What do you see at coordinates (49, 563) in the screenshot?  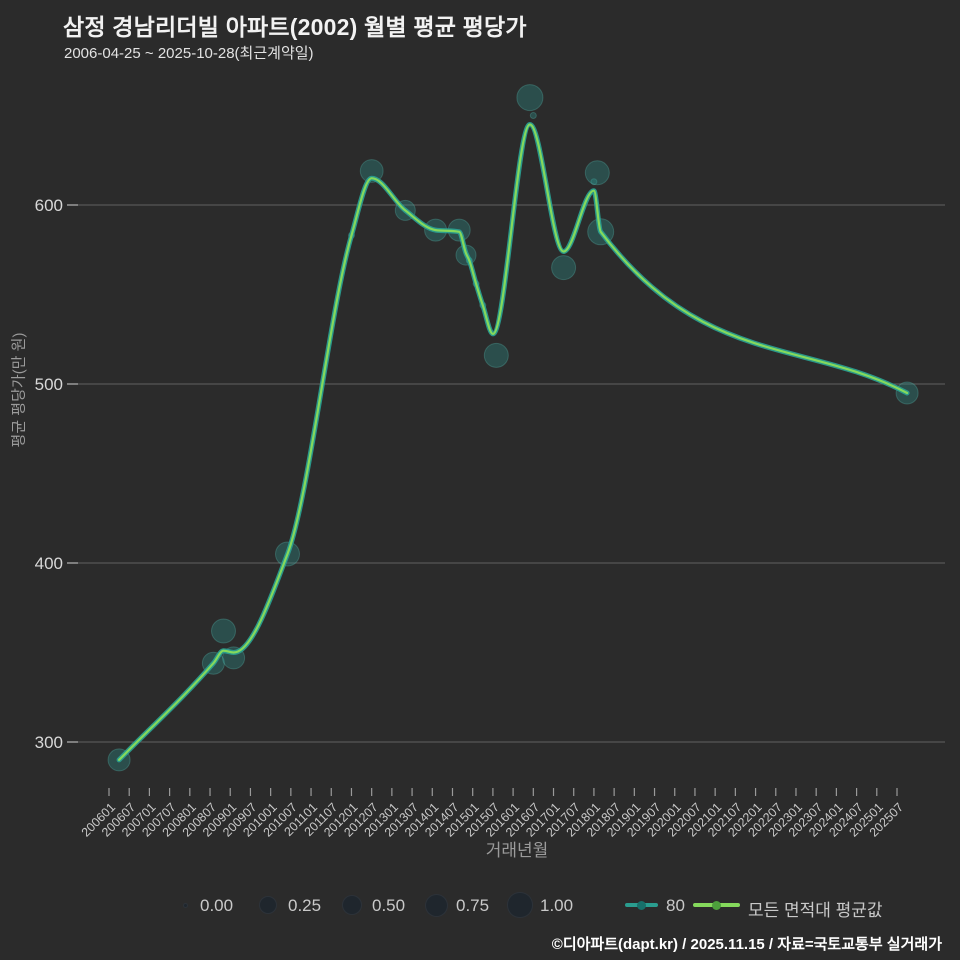 I see `y-tick-label: 400` at bounding box center [49, 563].